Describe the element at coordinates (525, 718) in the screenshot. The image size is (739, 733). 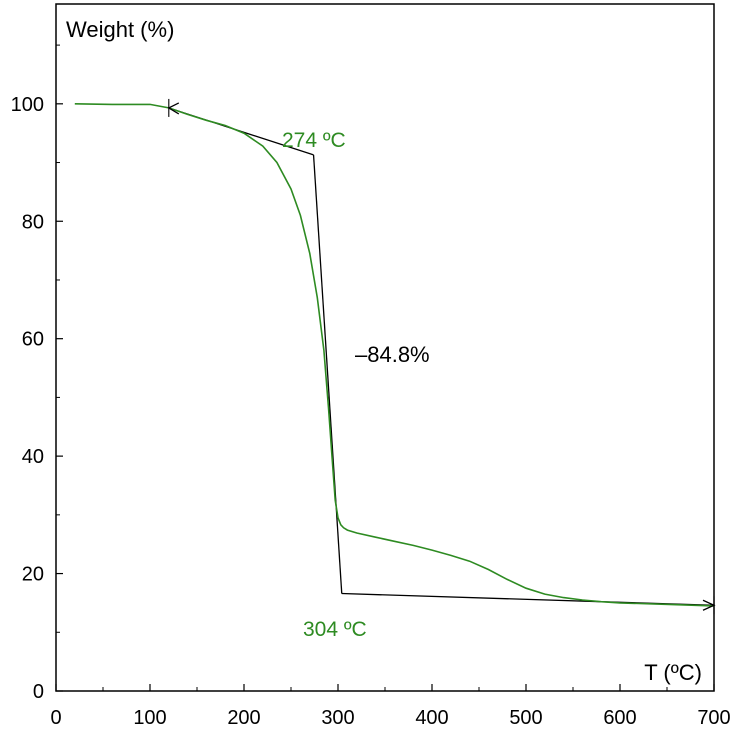
I see `x-tick-label: 500` at that location.